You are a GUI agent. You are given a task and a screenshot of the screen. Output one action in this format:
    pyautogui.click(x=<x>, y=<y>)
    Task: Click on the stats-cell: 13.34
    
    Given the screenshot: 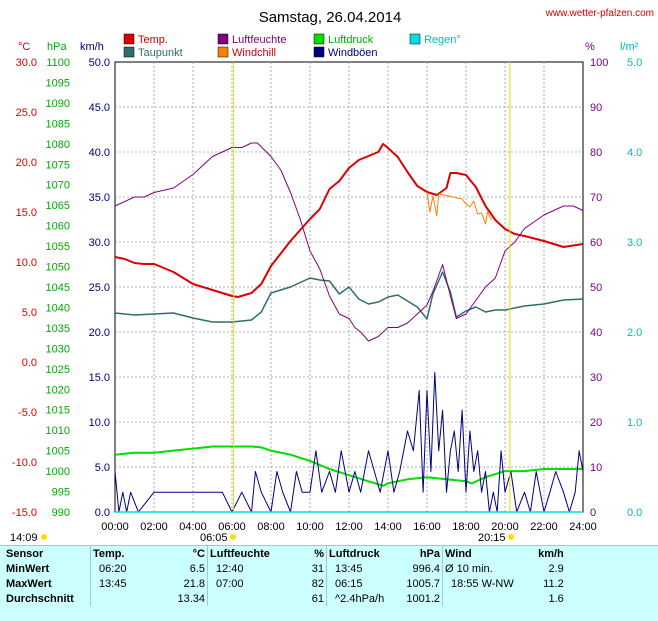 What is the action you would take?
    pyautogui.click(x=191, y=598)
    